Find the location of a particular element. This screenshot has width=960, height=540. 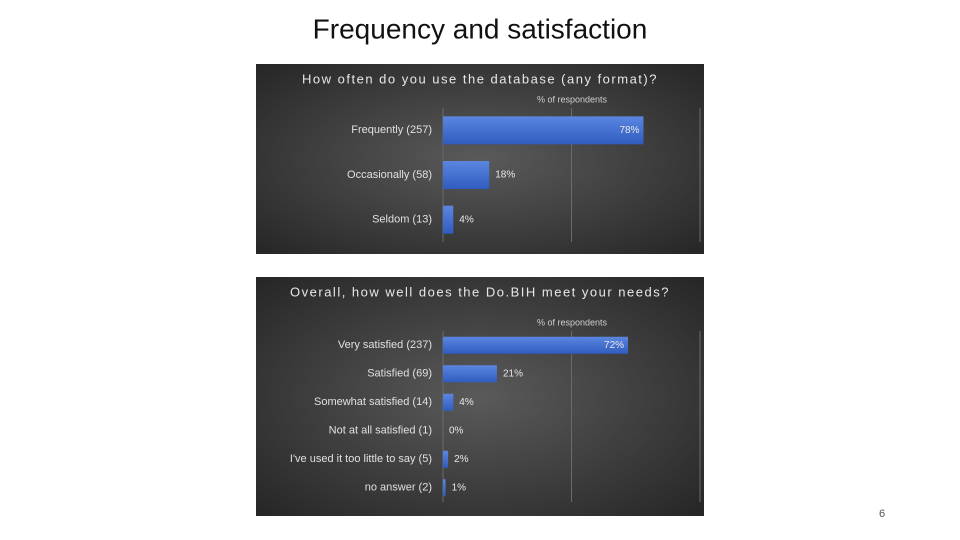

page-number: 6 is located at coordinates (882, 514).